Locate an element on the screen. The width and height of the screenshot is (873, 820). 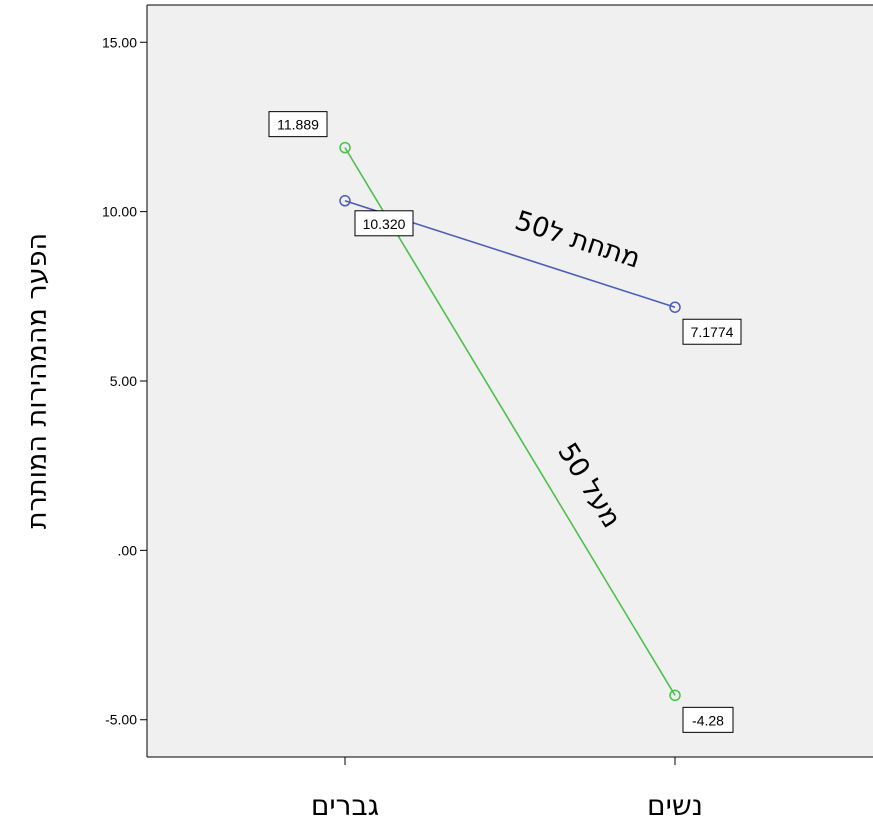
y-tick-label: .00 is located at coordinates (128, 550).